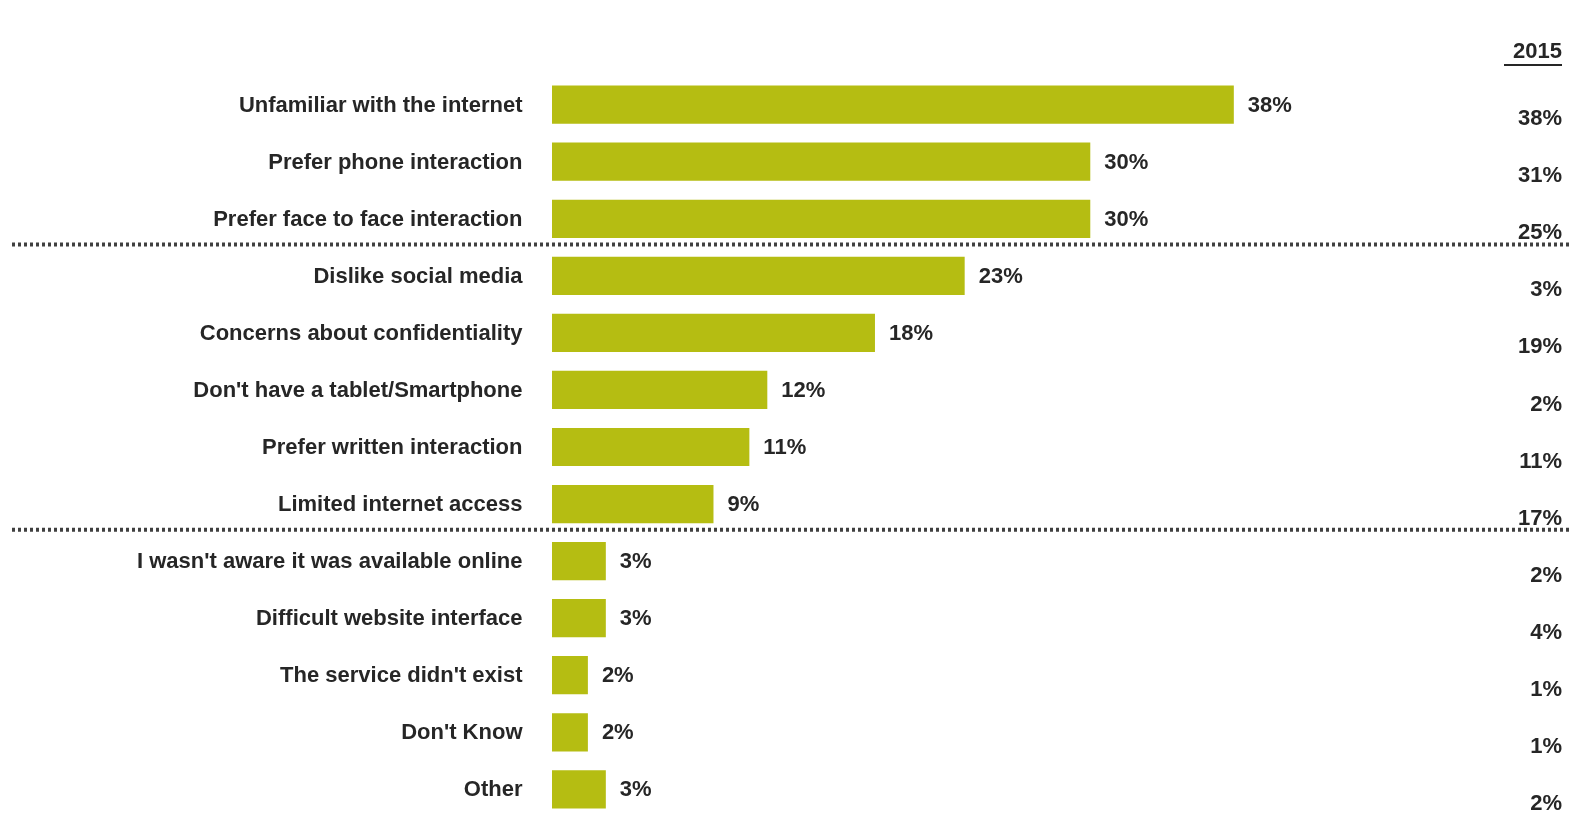 The image size is (1593, 816). I want to click on text: 3%, so click(1546, 289).